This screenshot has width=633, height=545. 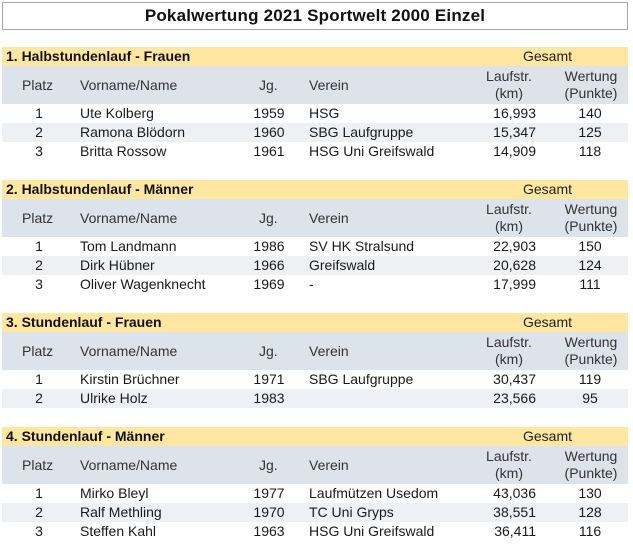 What do you see at coordinates (85, 436) in the screenshot?
I see `section-title: 4. Stundenlauf - Männer` at bounding box center [85, 436].